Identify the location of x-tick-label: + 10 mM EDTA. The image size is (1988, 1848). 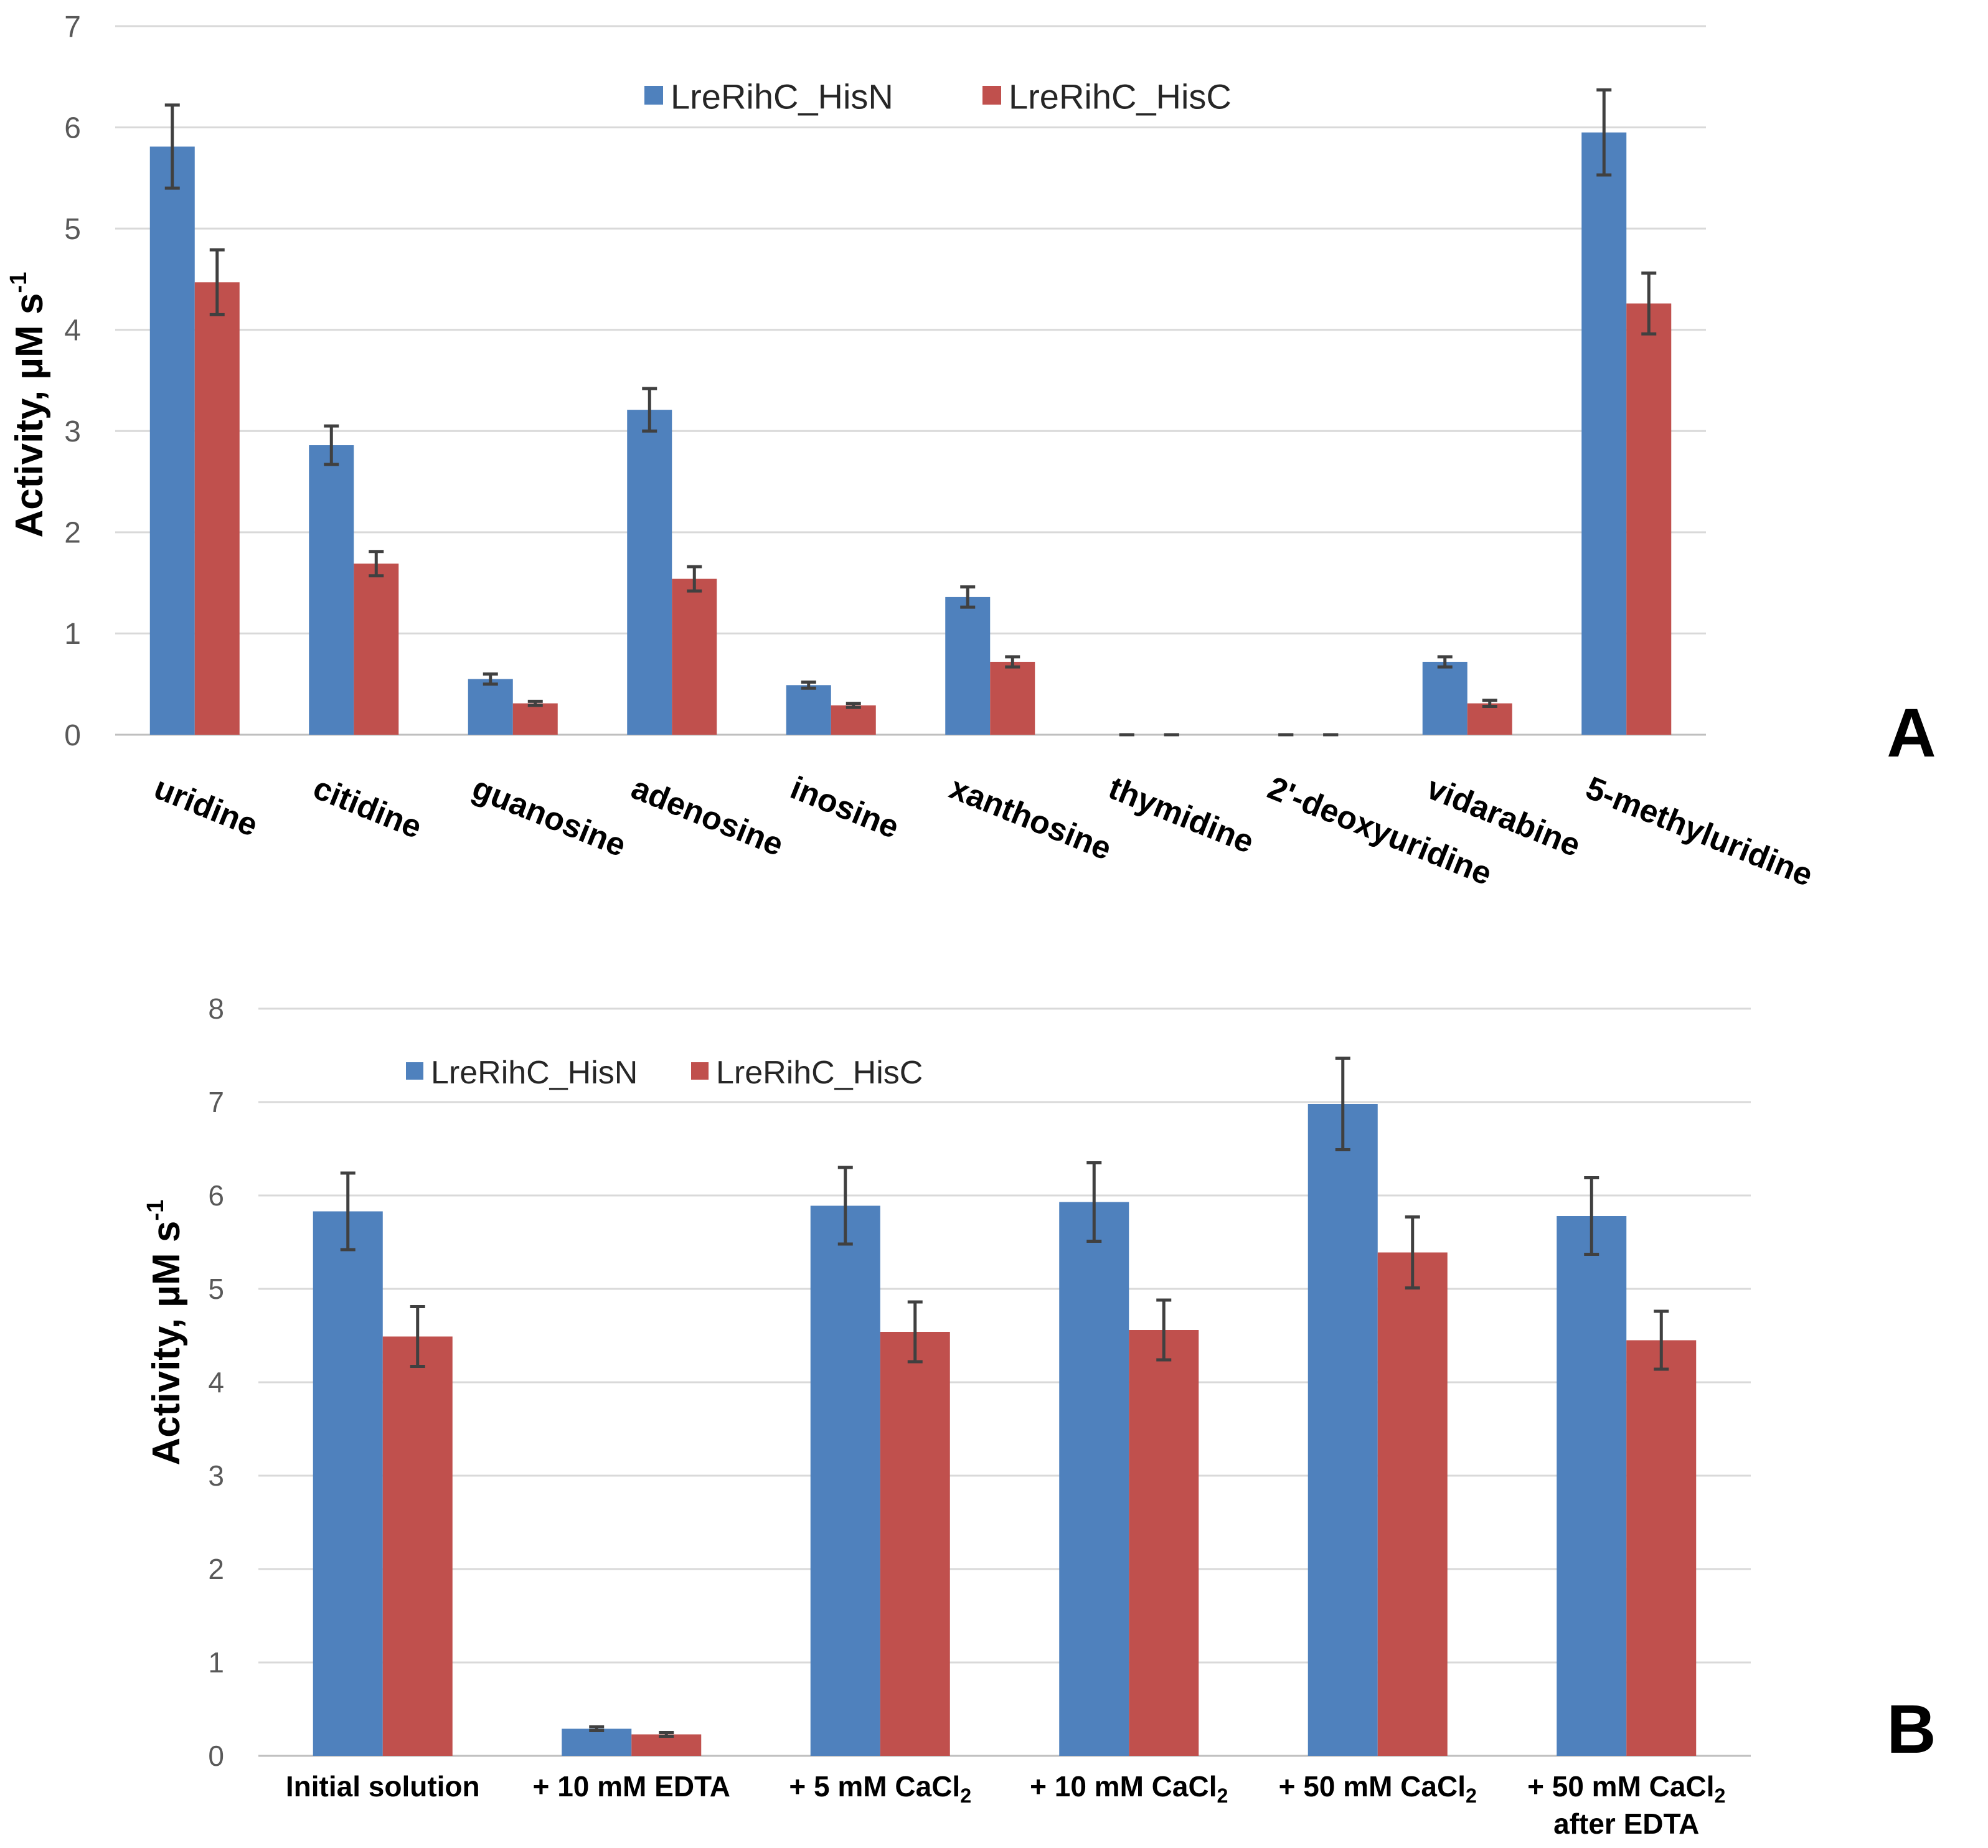
(631, 1786).